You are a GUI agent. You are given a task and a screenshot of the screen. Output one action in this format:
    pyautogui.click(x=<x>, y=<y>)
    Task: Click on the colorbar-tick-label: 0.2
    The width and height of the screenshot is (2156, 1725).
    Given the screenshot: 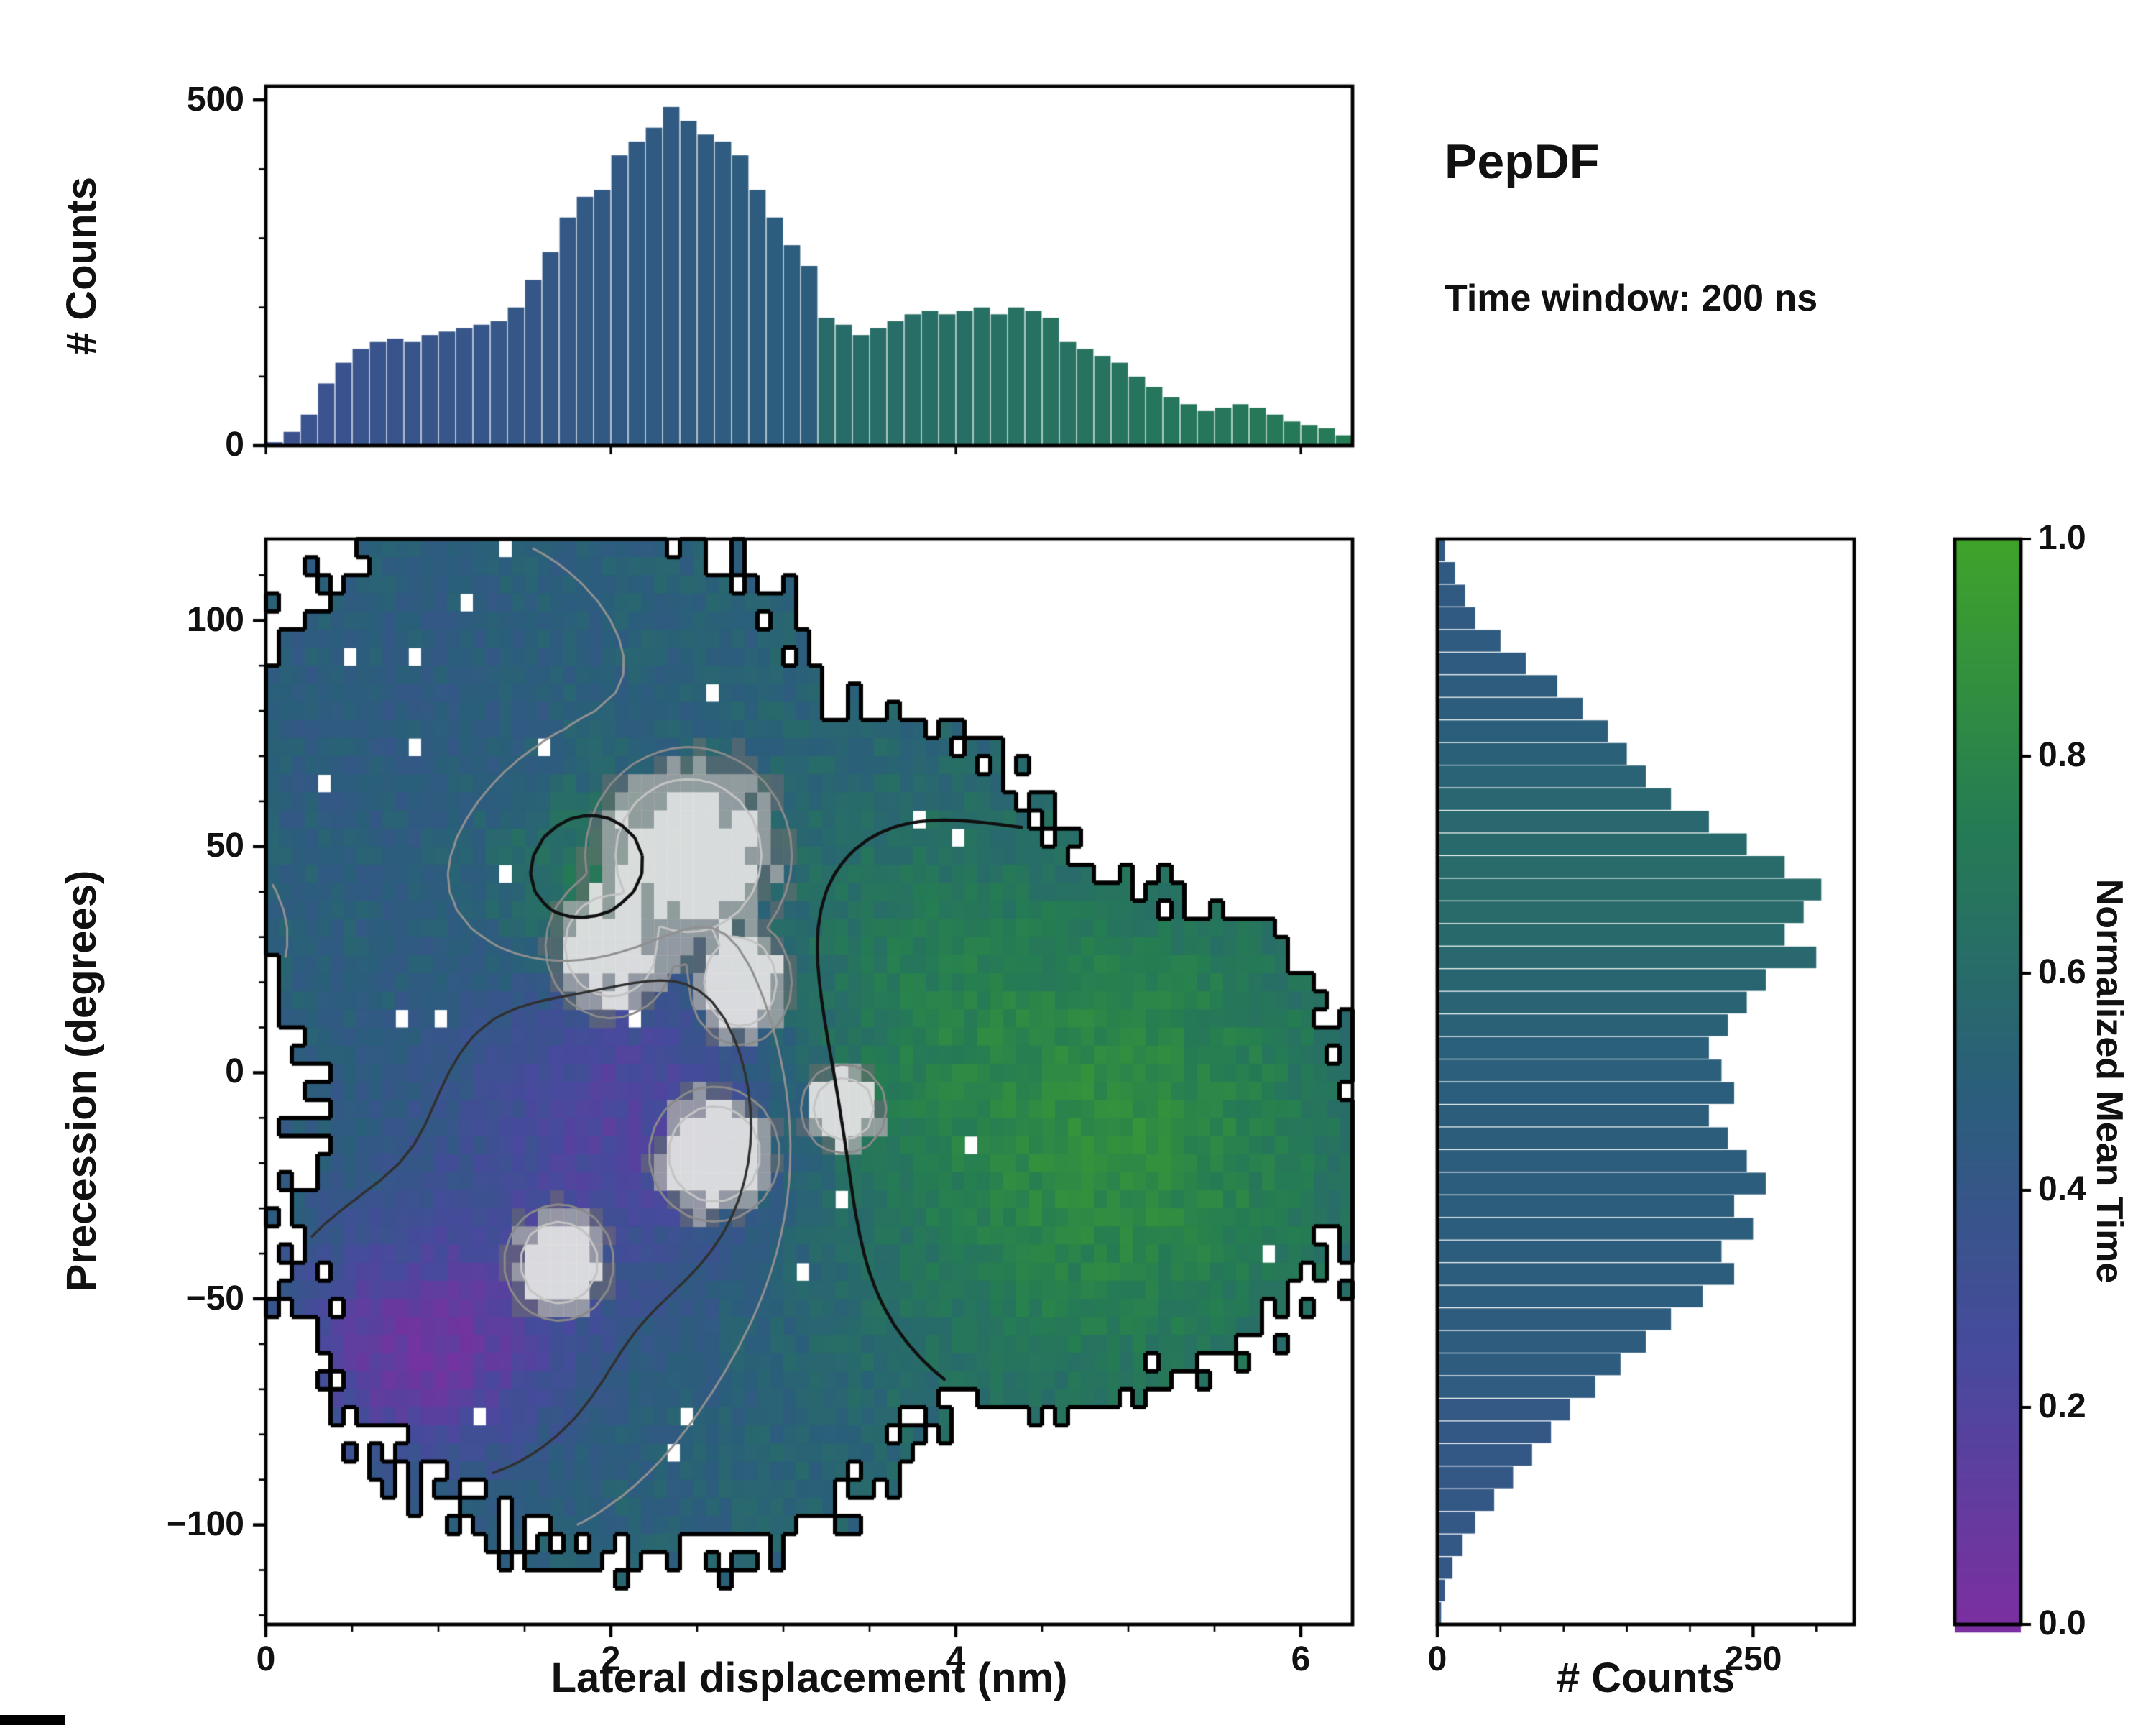 What is the action you would take?
    pyautogui.click(x=2062, y=1406)
    